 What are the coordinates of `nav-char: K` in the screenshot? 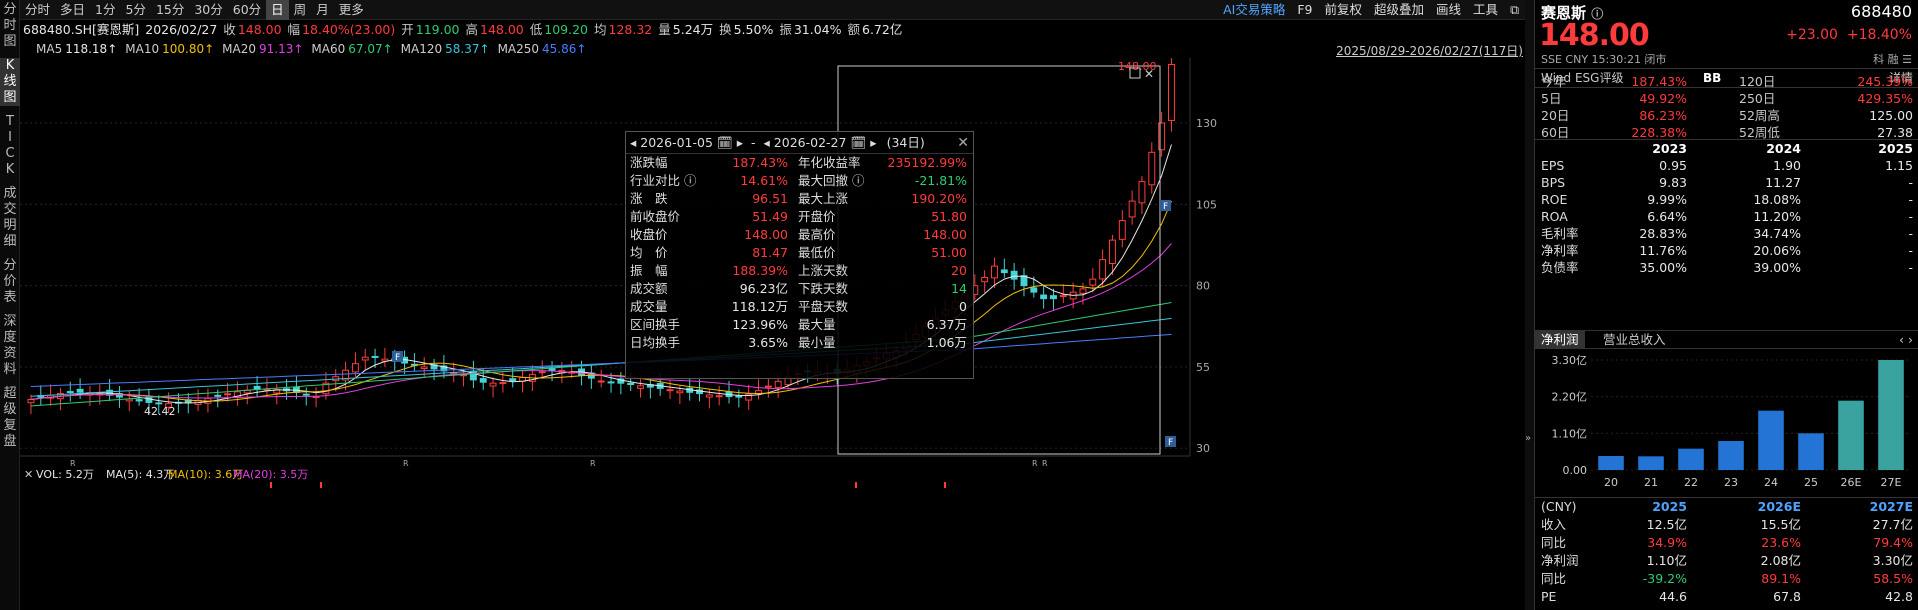 It's located at (10, 65).